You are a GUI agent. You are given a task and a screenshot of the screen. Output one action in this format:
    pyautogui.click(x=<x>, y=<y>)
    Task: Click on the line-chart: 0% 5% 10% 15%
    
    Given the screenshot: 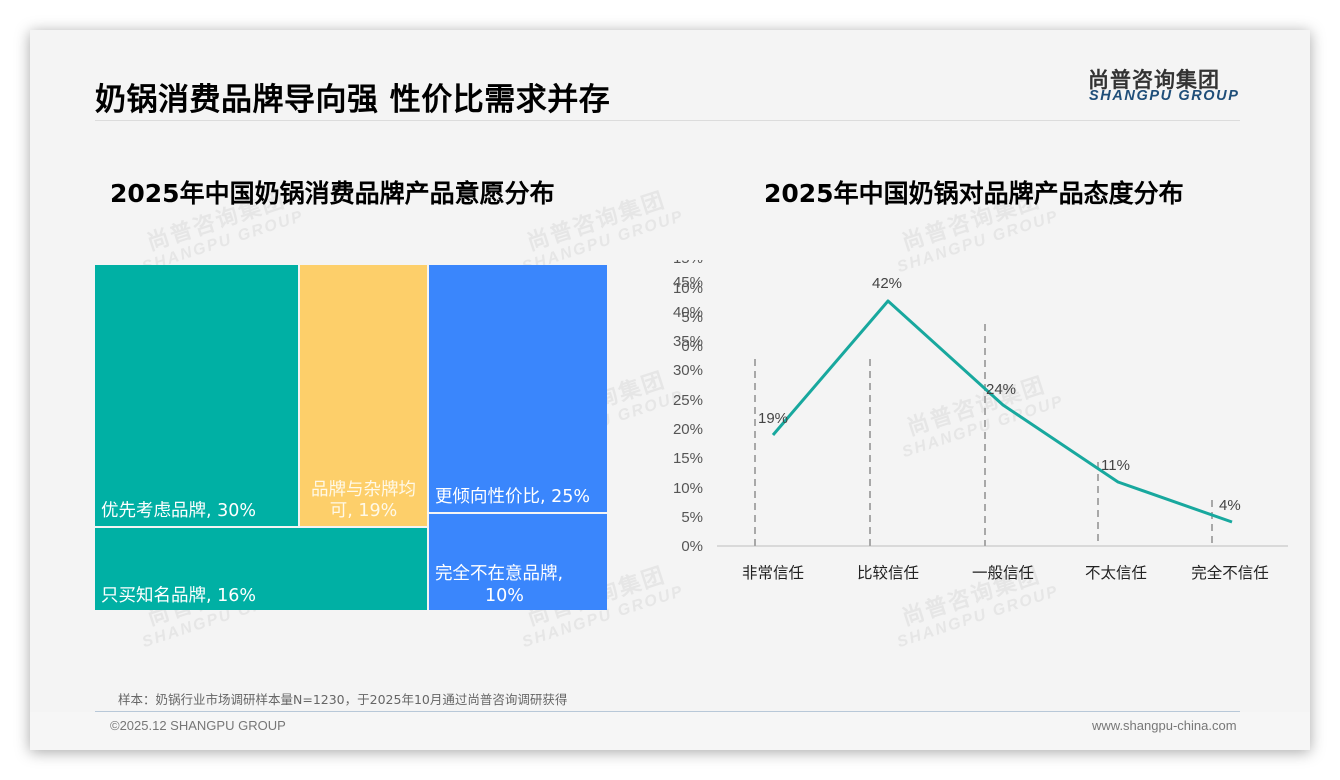 What is the action you would take?
    pyautogui.click(x=688, y=307)
    